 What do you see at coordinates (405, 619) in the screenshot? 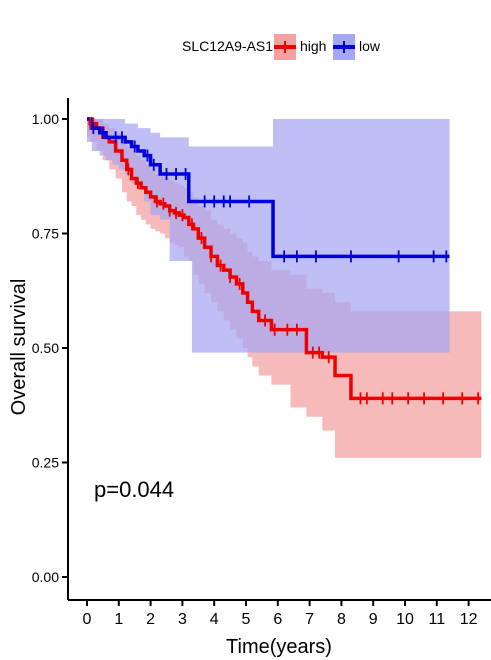
I see `x-tick-label: 10` at bounding box center [405, 619].